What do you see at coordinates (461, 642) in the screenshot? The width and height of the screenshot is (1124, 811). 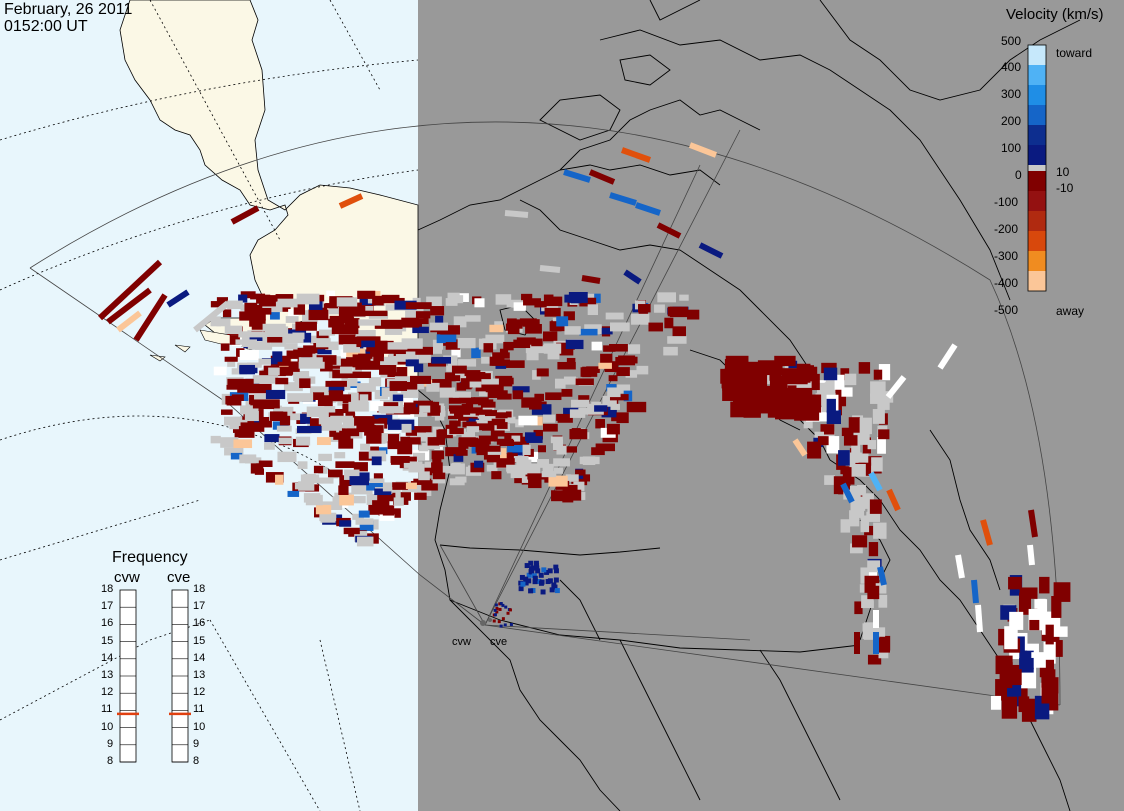 I see `radar-site-label-cvw: cvw` at bounding box center [461, 642].